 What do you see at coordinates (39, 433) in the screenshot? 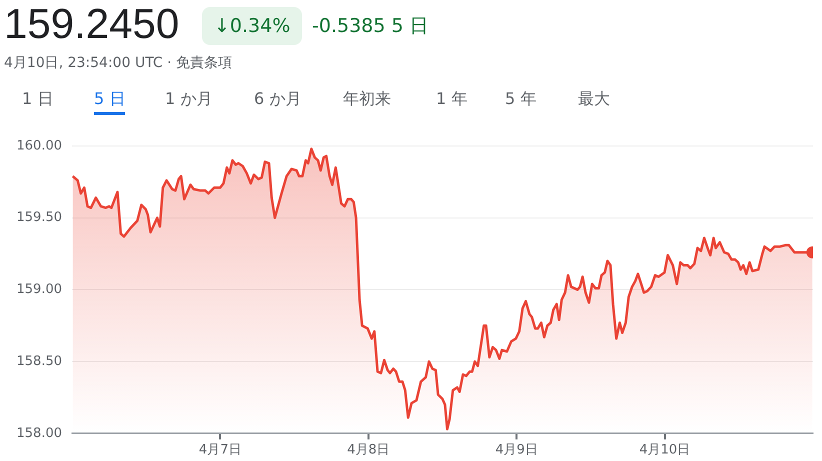
I see `y-tick-label: 158.00` at bounding box center [39, 433].